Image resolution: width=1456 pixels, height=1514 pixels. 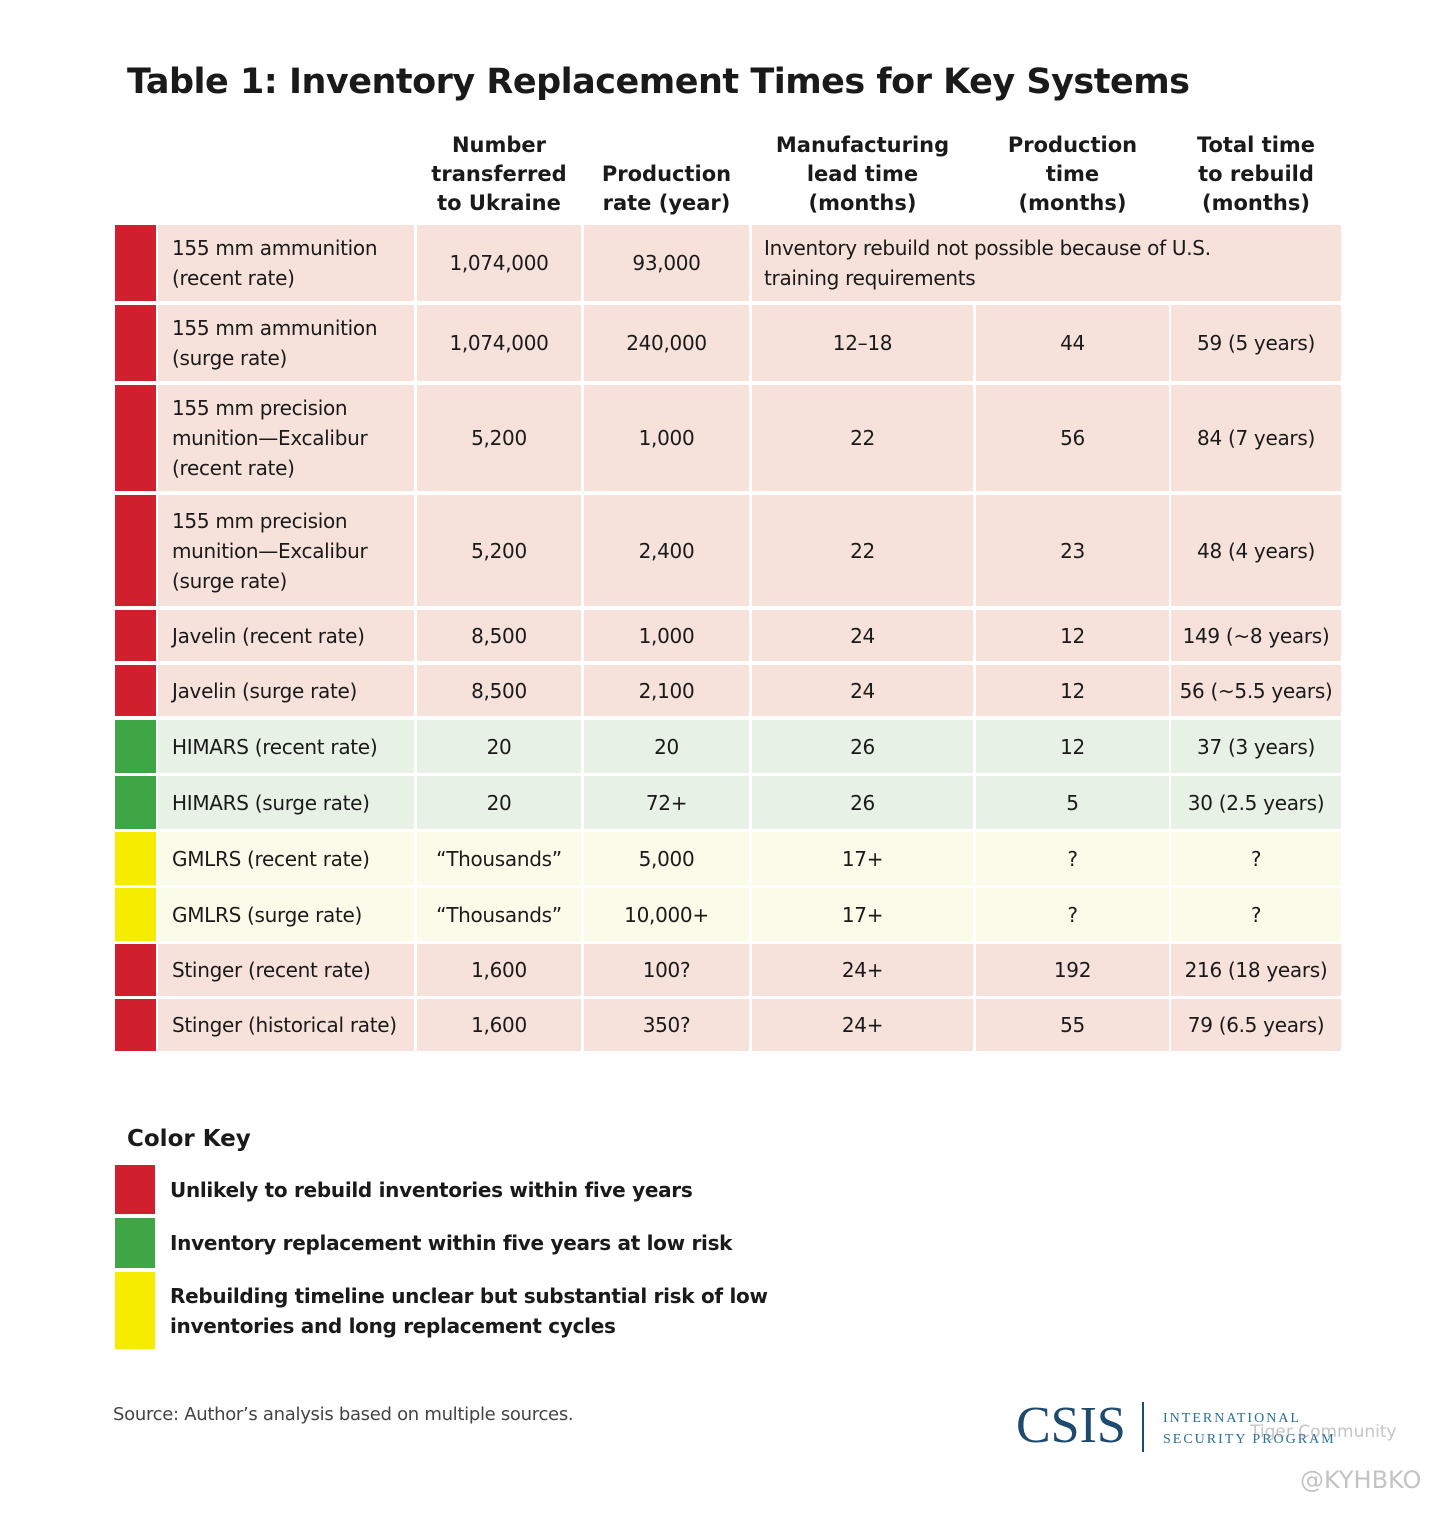 I want to click on cell: 93,000, so click(x=666, y=263).